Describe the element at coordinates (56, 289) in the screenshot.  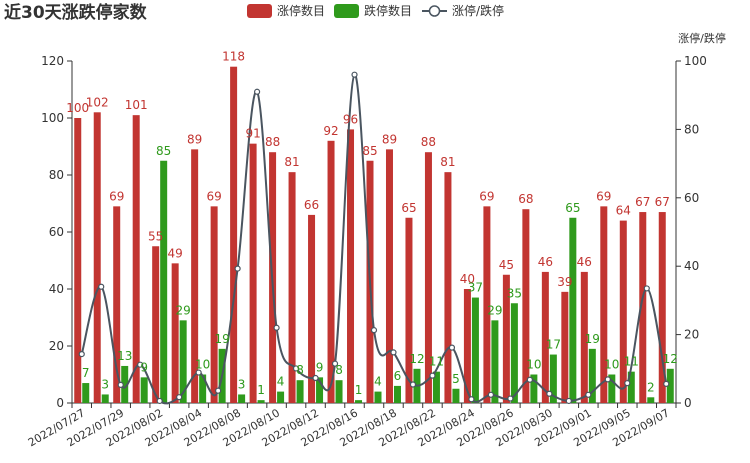
I see `left-tick-label: 40` at that location.